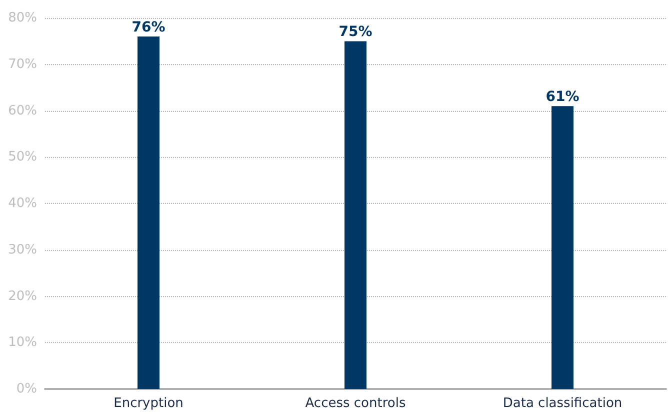 The image size is (668, 414). Describe the element at coordinates (22, 64) in the screenshot. I see `y-tick-label: 70%` at that location.